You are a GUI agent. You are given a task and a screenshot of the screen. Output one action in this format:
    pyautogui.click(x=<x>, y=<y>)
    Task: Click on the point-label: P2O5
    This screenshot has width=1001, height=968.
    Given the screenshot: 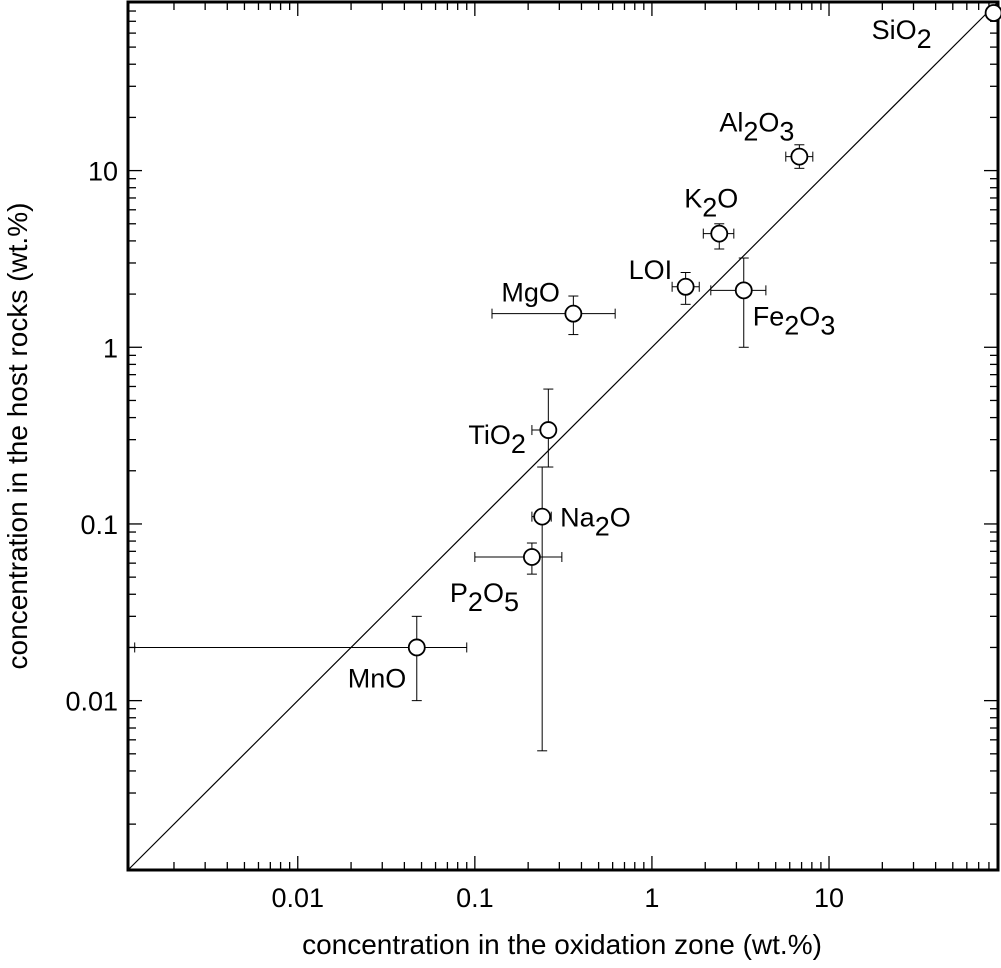 What is the action you would take?
    pyautogui.click(x=484, y=597)
    